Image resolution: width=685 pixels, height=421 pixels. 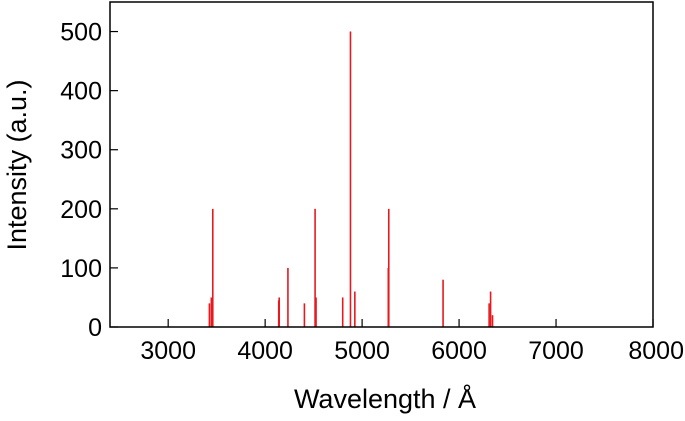 I want to click on y-tick-label: 100, so click(x=81, y=269).